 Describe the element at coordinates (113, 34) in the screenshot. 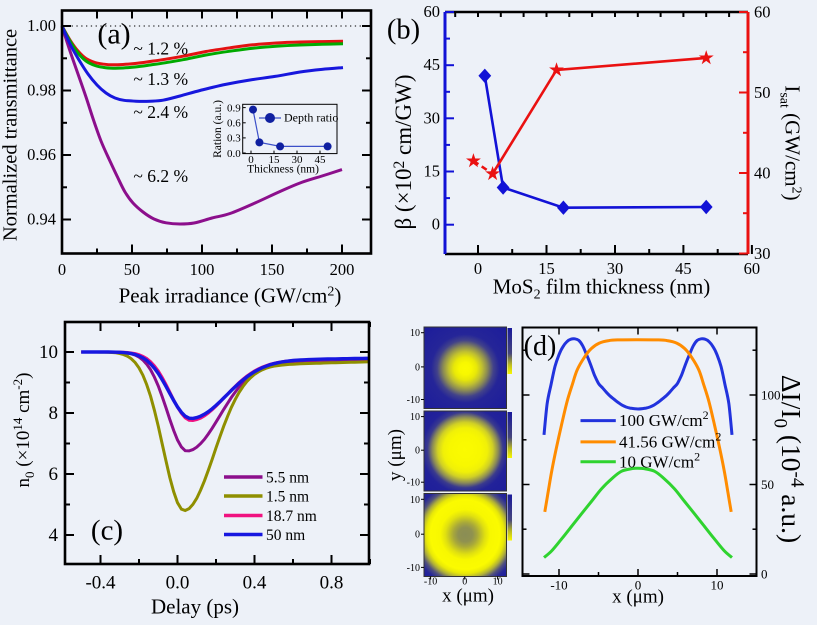

I see `svg-text: (a)` at that location.